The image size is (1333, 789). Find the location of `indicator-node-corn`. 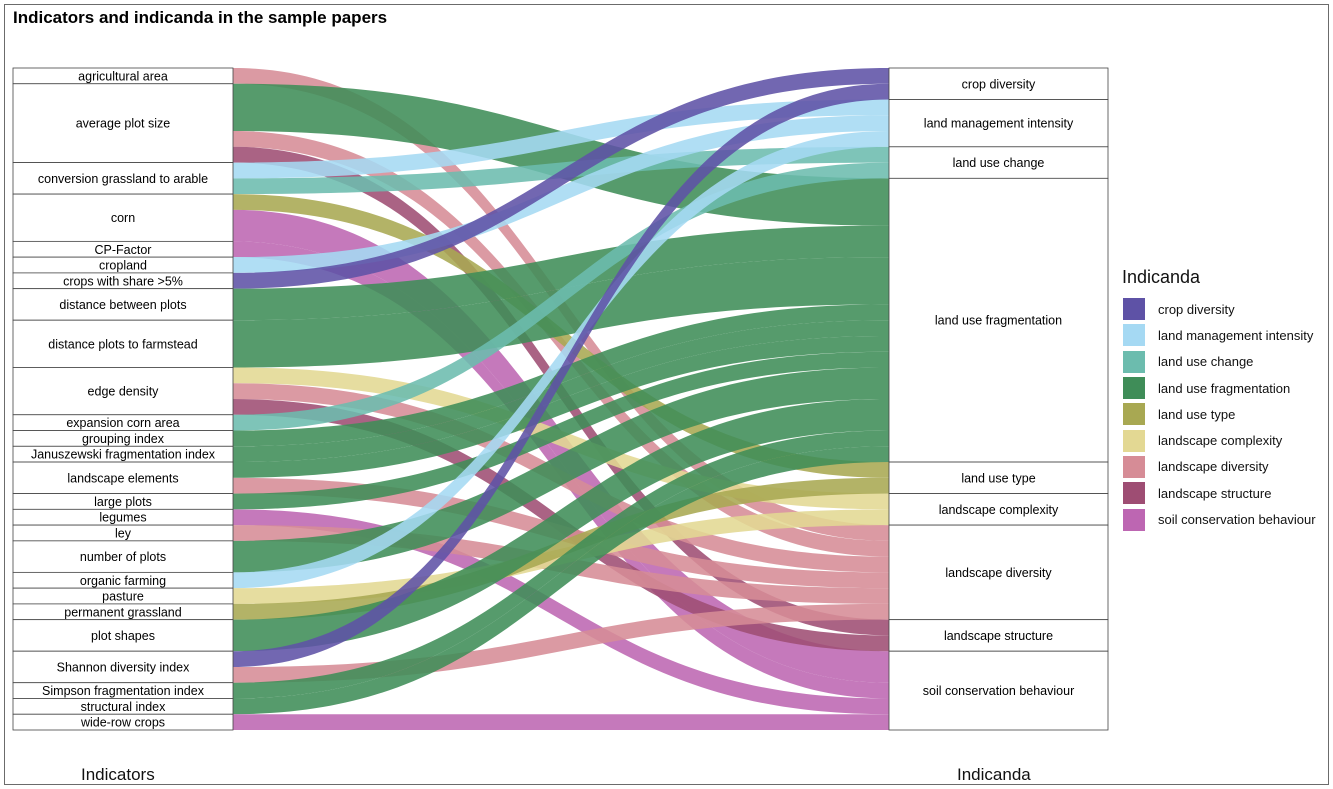

indicator-node-corn is located at coordinates (123, 217).